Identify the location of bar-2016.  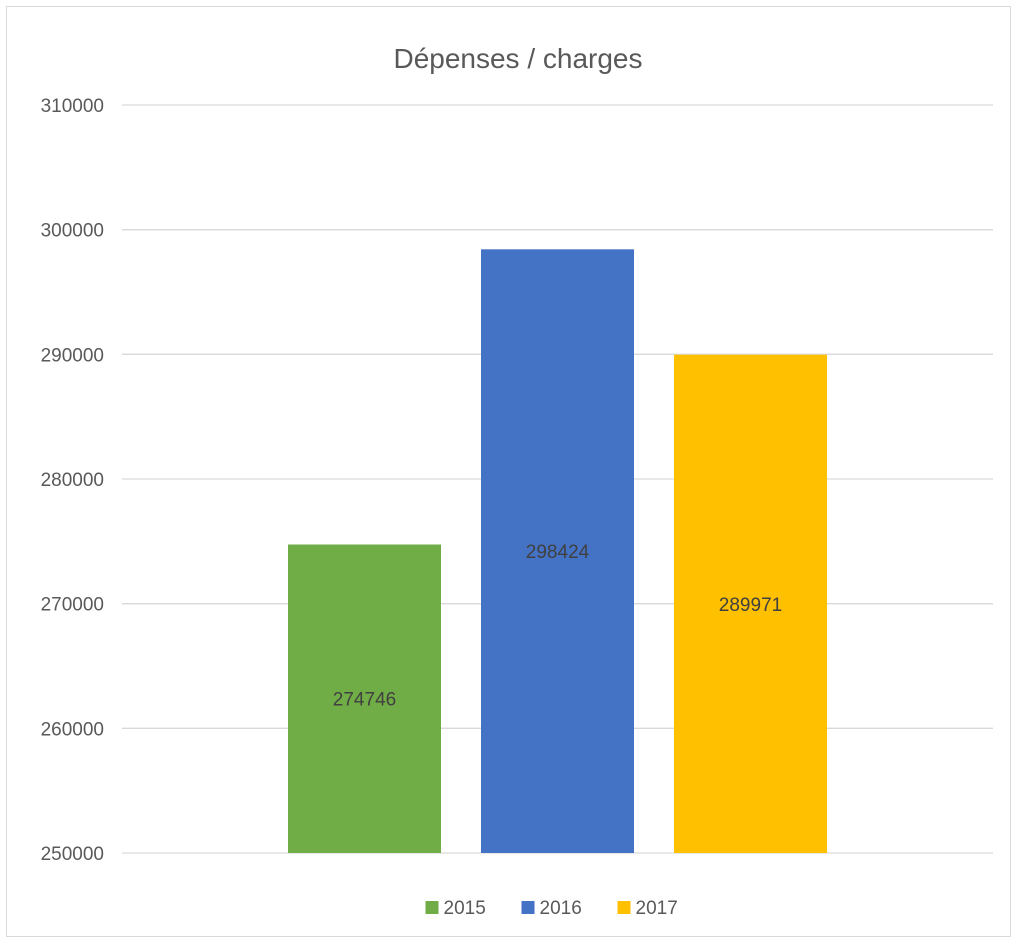
(557, 551).